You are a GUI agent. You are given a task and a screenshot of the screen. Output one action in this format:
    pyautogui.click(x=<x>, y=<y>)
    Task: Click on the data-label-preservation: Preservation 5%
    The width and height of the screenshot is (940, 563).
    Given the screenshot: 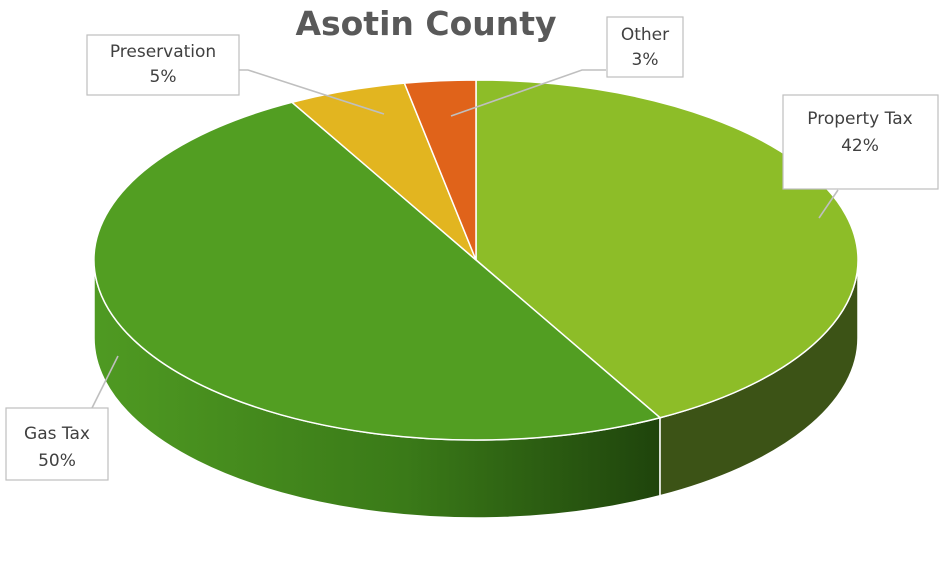 What is the action you would take?
    pyautogui.click(x=163, y=65)
    